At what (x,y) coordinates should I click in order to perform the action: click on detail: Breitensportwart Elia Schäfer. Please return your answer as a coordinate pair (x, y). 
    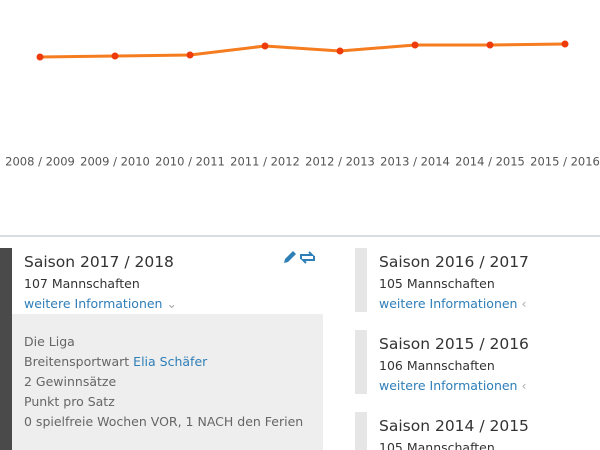
    Looking at the image, I should click on (115, 361).